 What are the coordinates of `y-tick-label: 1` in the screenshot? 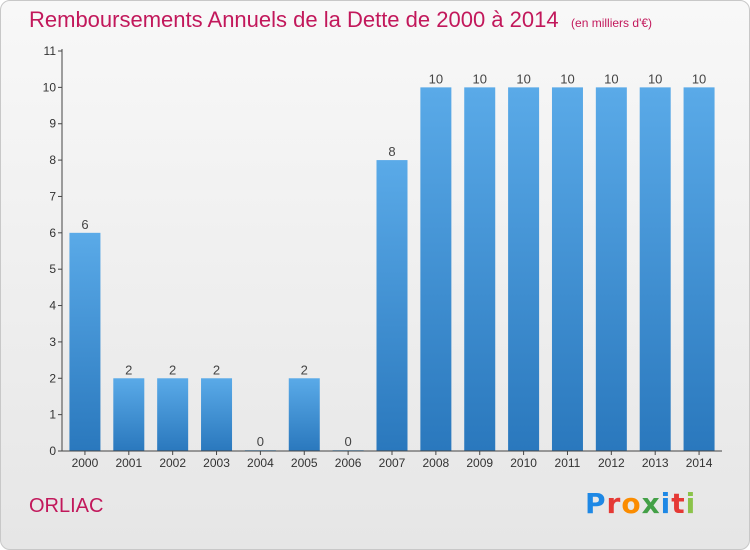 It's located at (52, 415).